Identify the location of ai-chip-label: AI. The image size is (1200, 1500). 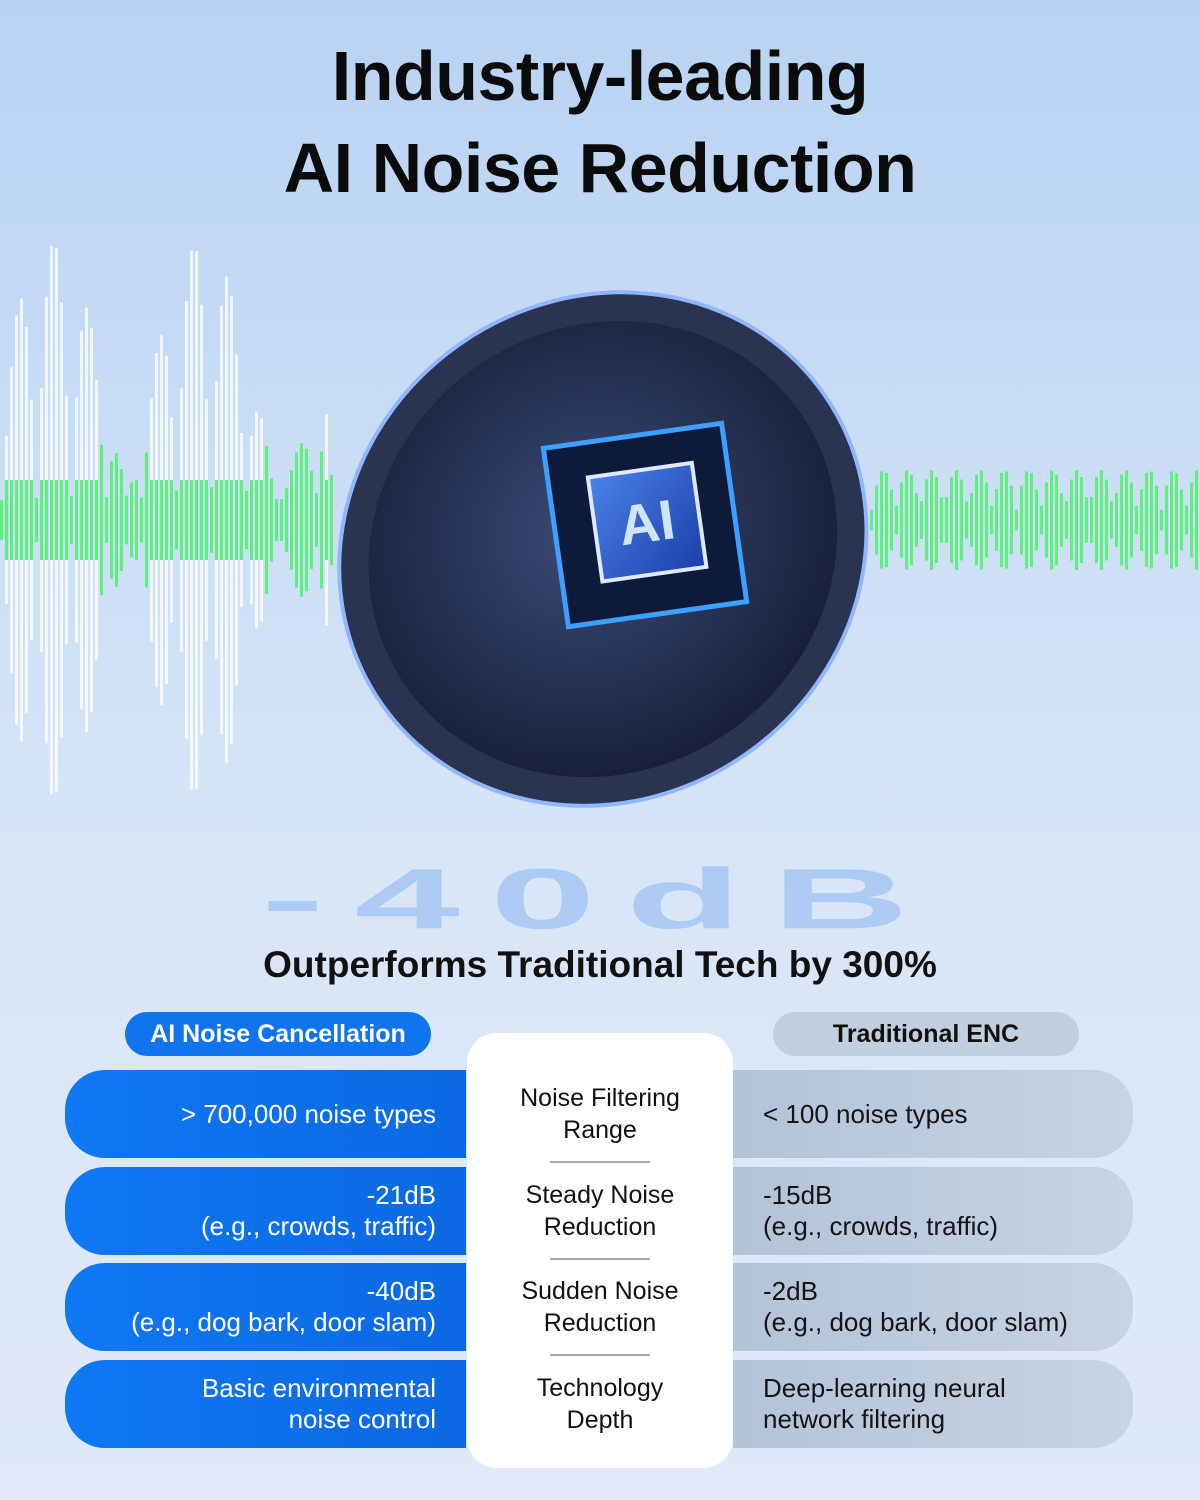
(647, 522).